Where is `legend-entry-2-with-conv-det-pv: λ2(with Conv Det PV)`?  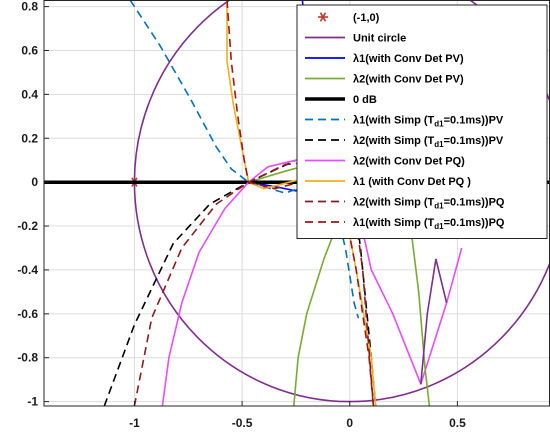 legend-entry-2-with-conv-det-pv: λ2(with Conv Det PV) is located at coordinates (384, 80).